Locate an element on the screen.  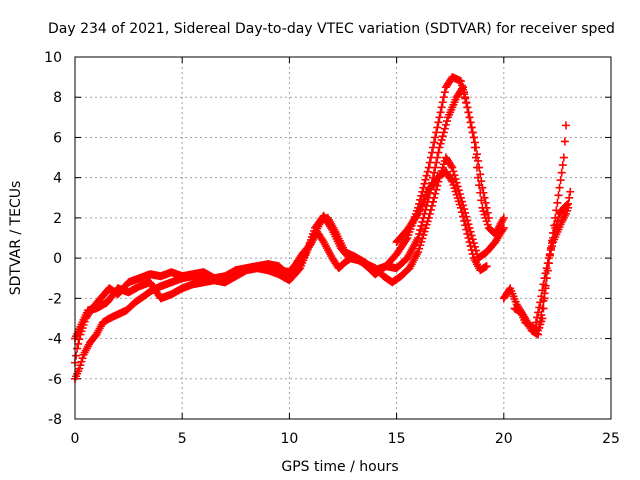
x-tick-label: 15 is located at coordinates (397, 439).